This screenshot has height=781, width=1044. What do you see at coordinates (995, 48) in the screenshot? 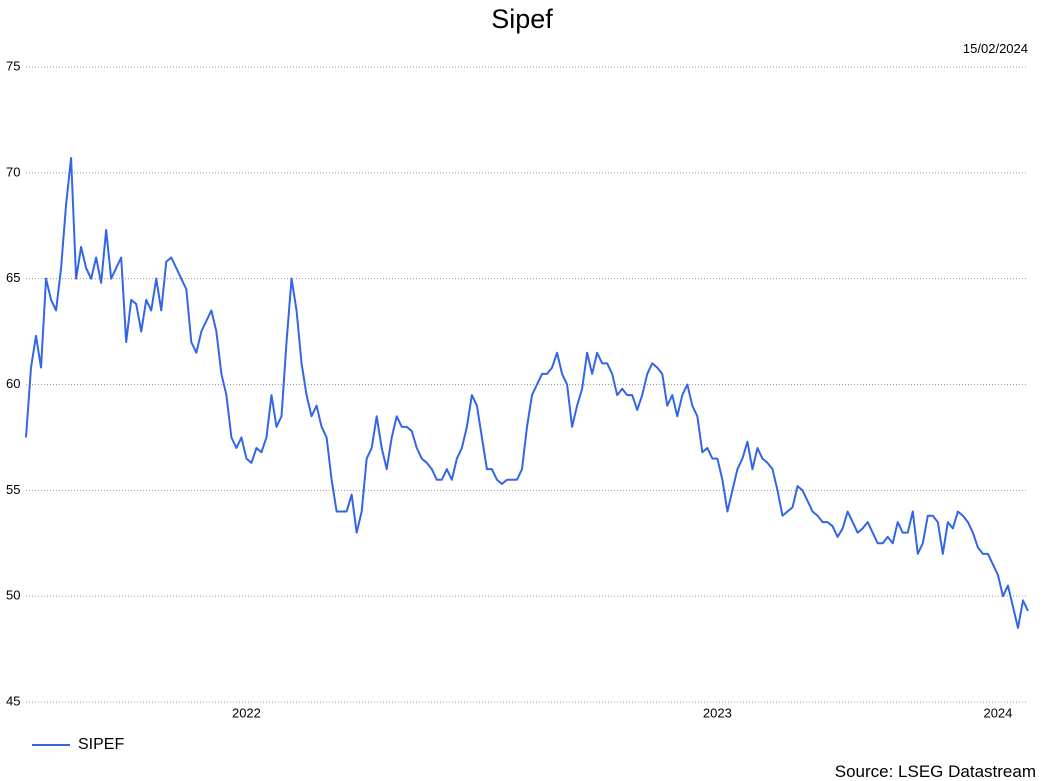
I see `date-label: 15/02/2024` at bounding box center [995, 48].